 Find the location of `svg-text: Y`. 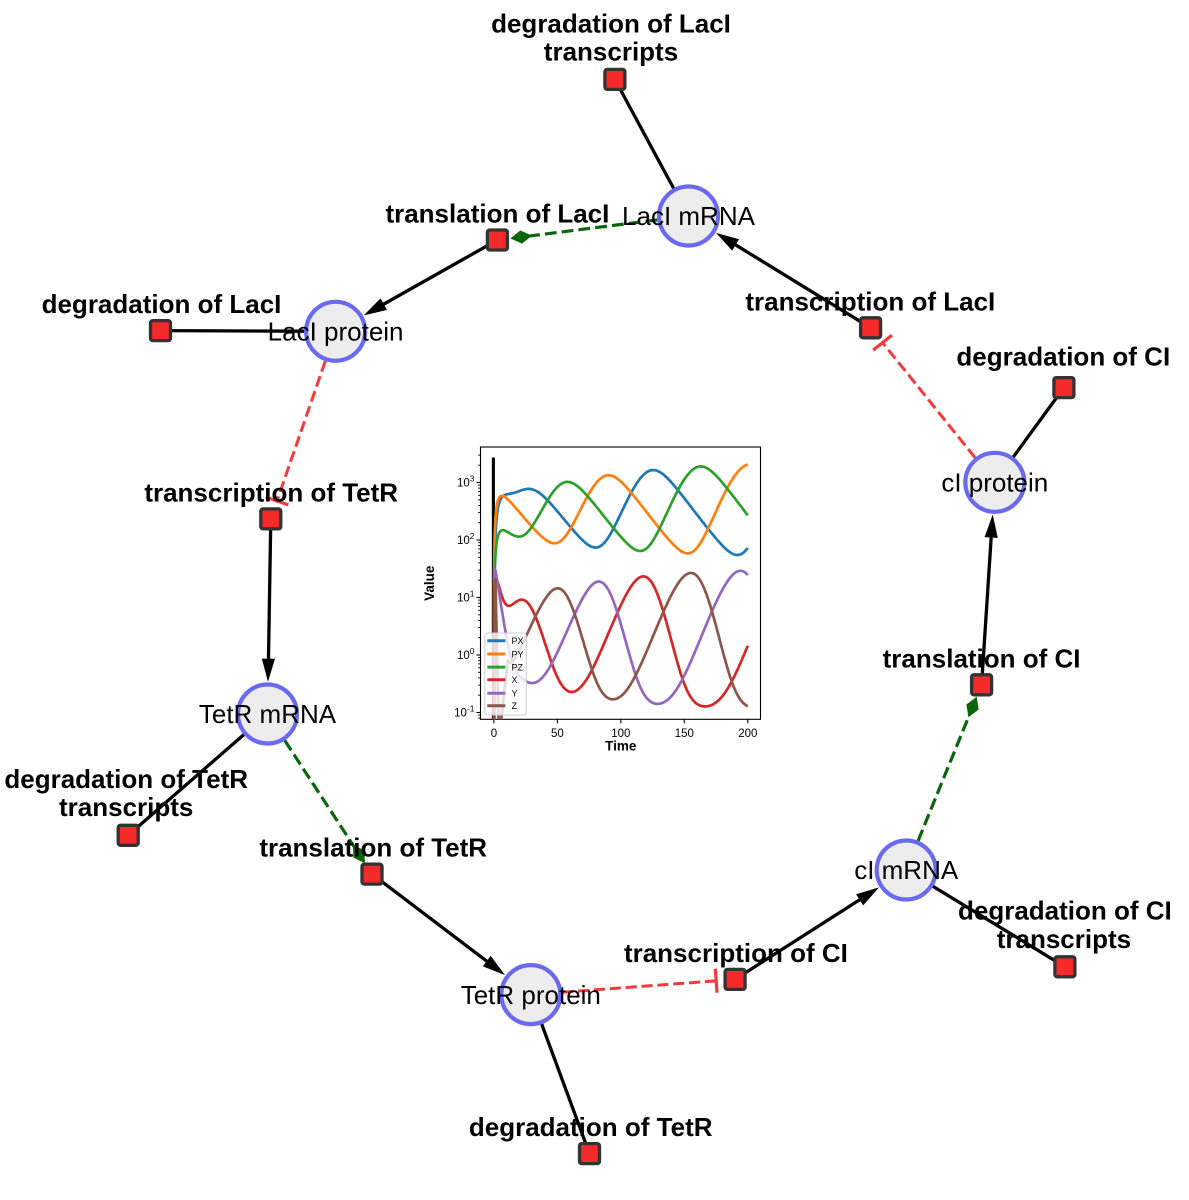

svg-text: Y is located at coordinates (515, 694).